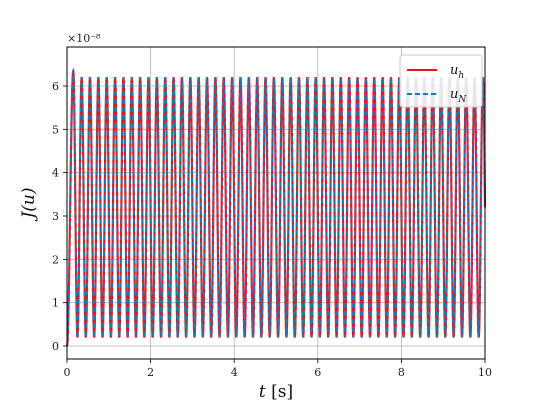 Image resolution: width=540 pixels, height=405 pixels. What do you see at coordinates (150, 372) in the screenshot?
I see `x-tick-label: 2` at bounding box center [150, 372].